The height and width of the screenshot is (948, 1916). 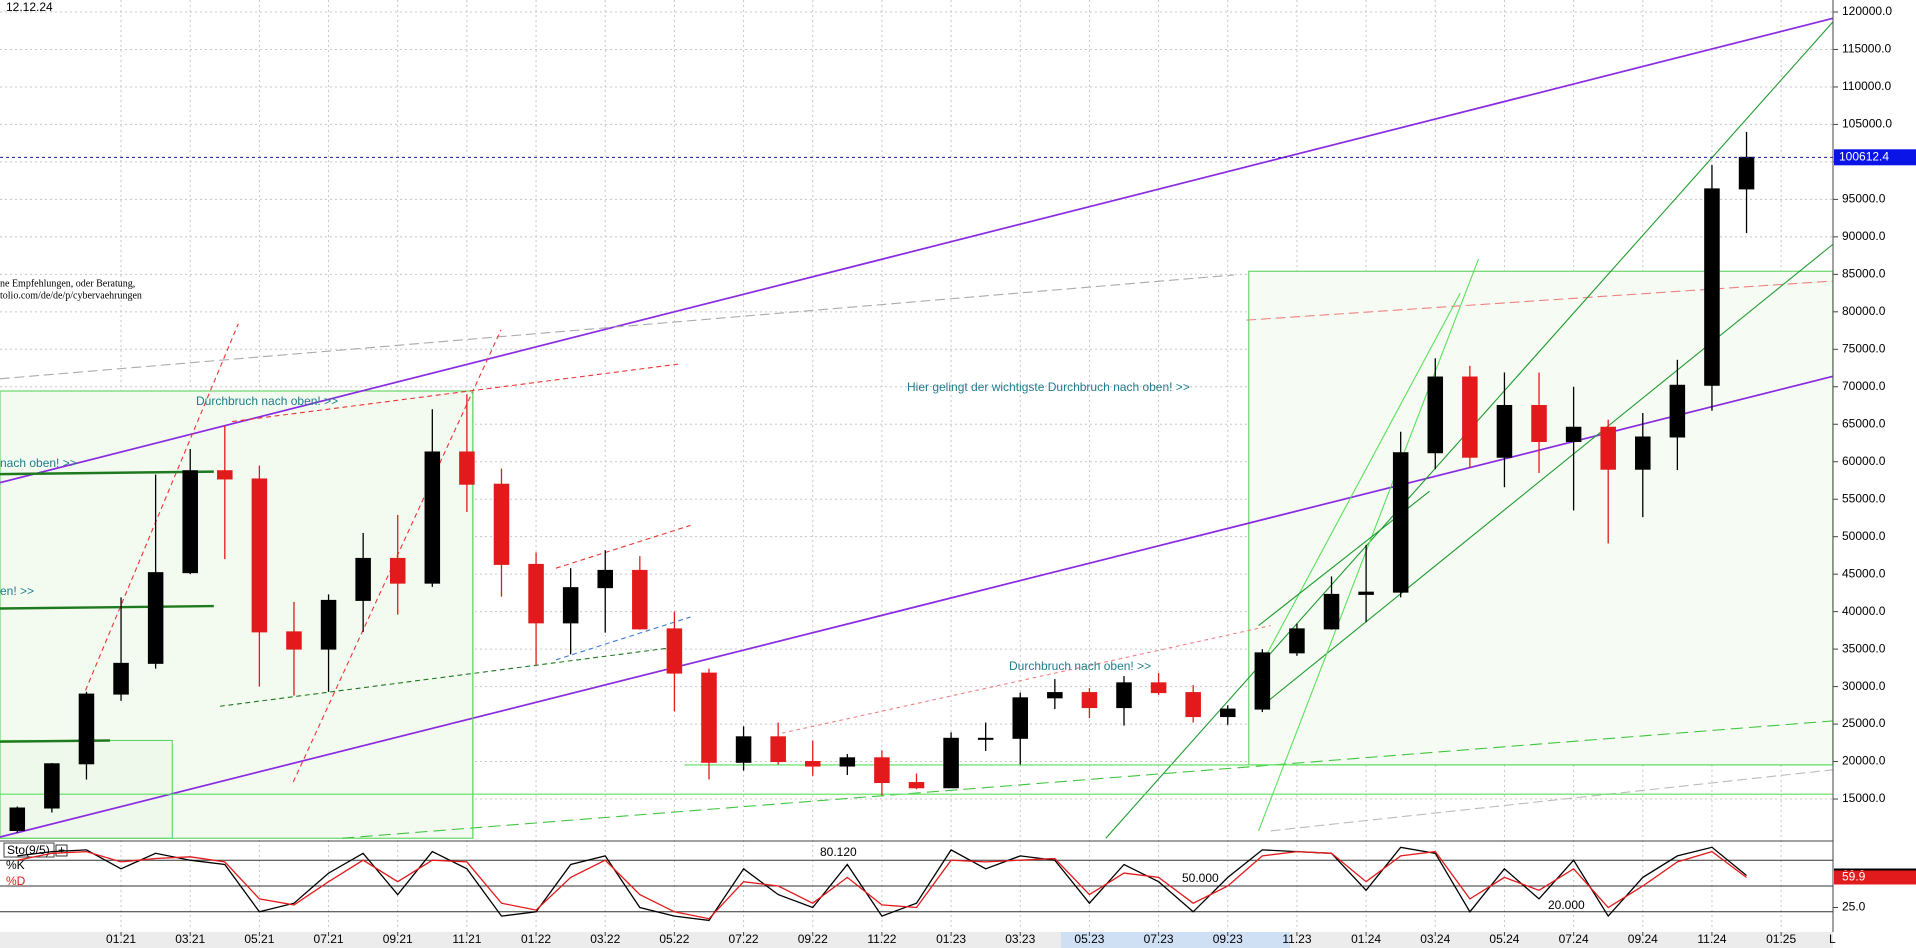 What do you see at coordinates (1864, 611) in the screenshot?
I see `y-tick-label: 40000.0` at bounding box center [1864, 611].